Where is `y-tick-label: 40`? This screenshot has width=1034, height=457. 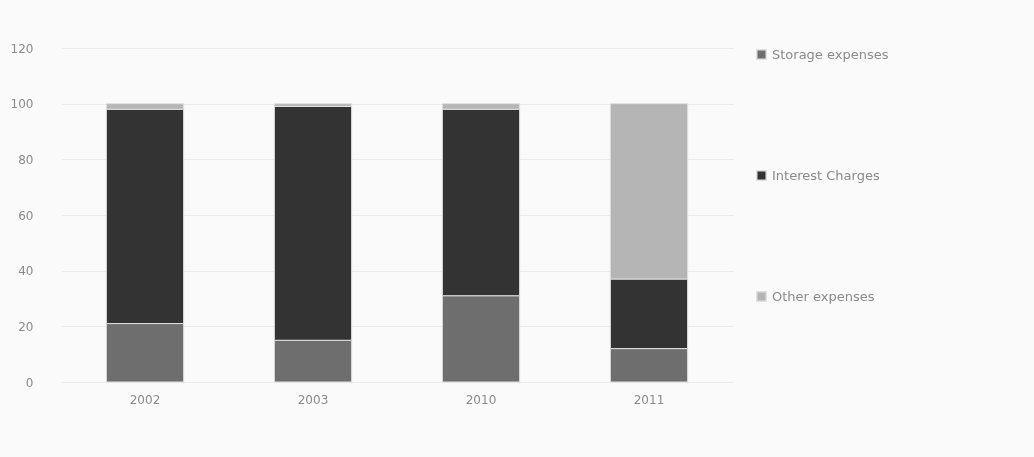 y-tick-label: 40 is located at coordinates (26, 271).